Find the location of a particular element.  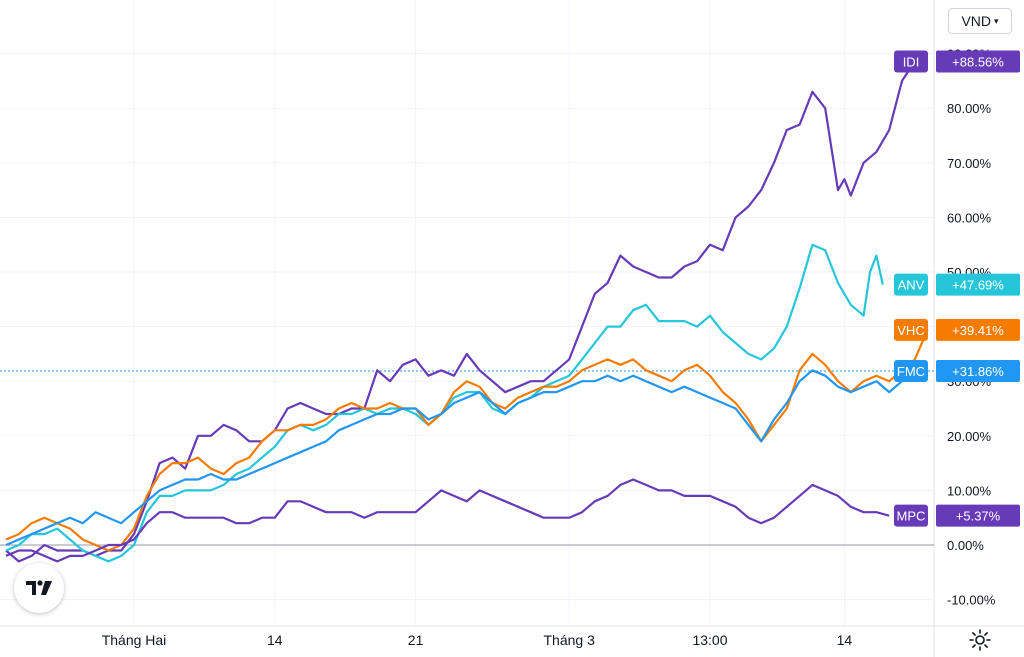

series-tag-vhc: VHC +39.41% is located at coordinates (957, 329).